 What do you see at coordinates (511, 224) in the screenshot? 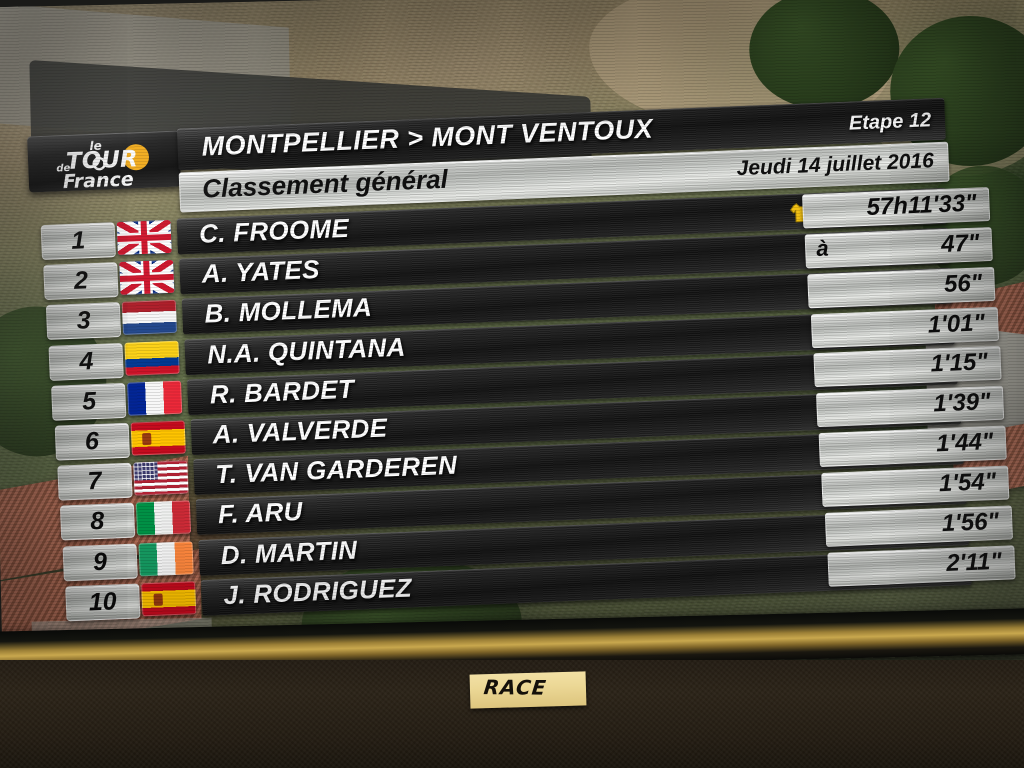
I see `table-row: 1C. FROOMESKY57h11'33"` at bounding box center [511, 224].